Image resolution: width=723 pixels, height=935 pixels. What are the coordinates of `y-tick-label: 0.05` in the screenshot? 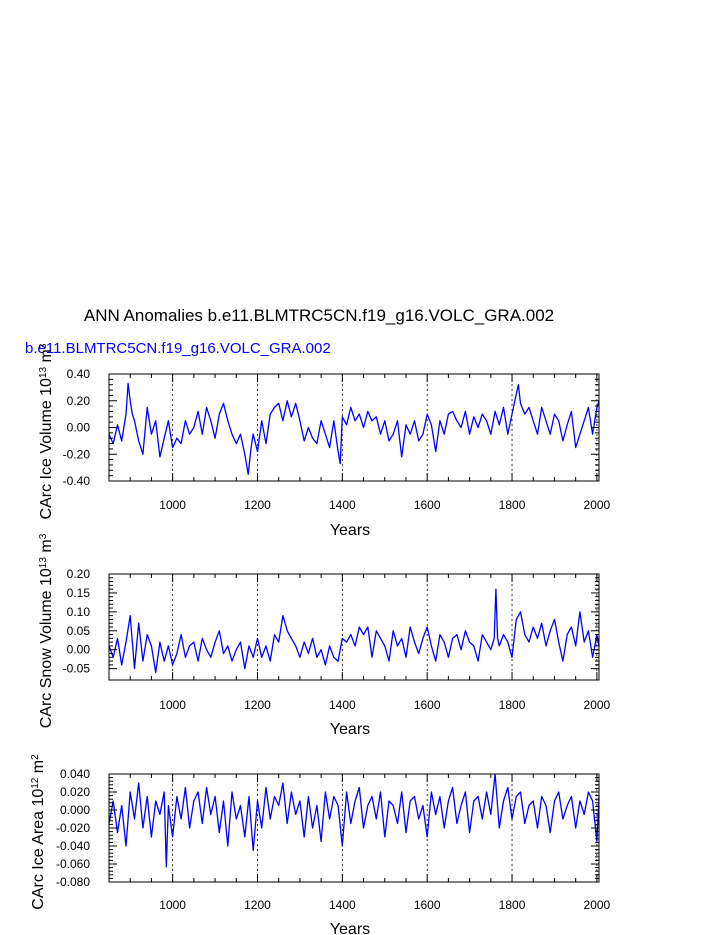 It's located at (79, 631).